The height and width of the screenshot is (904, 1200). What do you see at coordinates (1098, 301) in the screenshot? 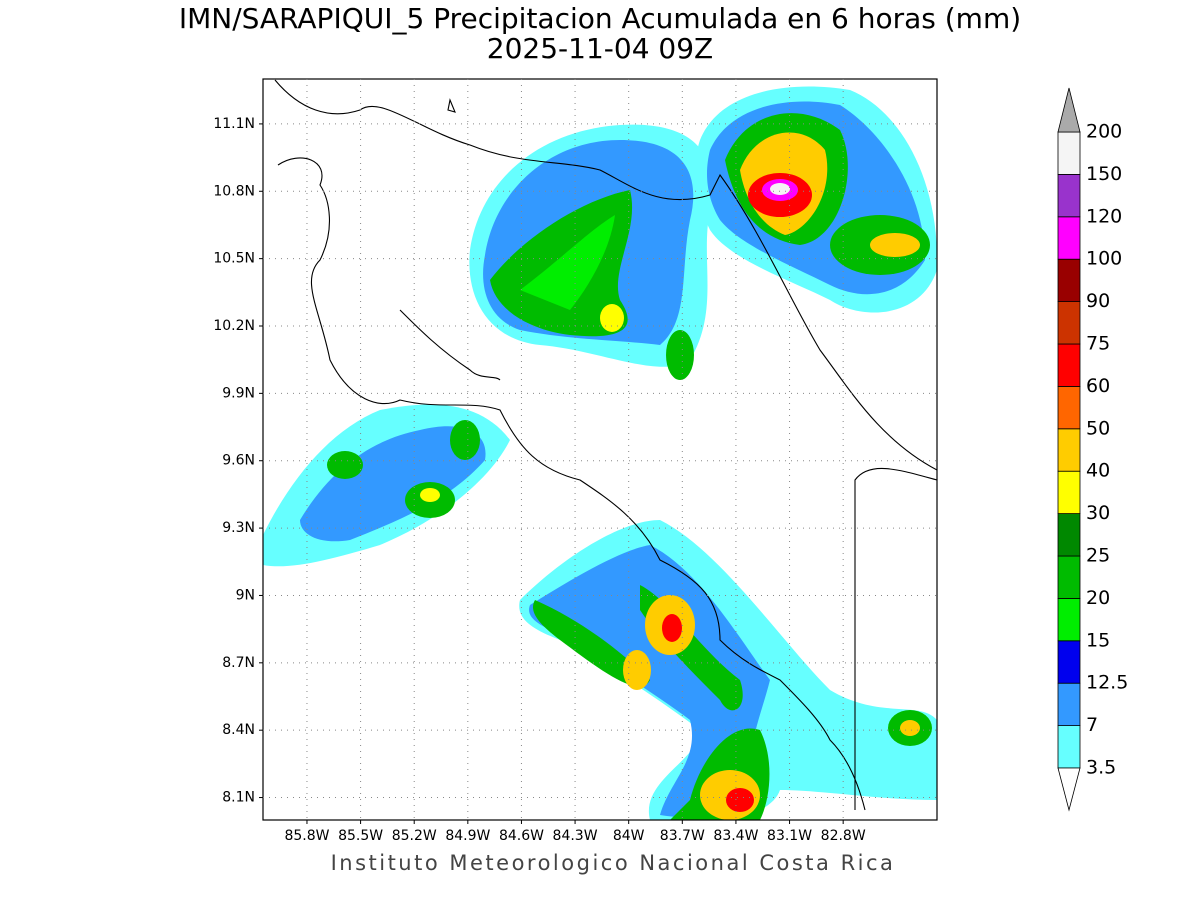
I see `colorbar-label: 90` at bounding box center [1098, 301].